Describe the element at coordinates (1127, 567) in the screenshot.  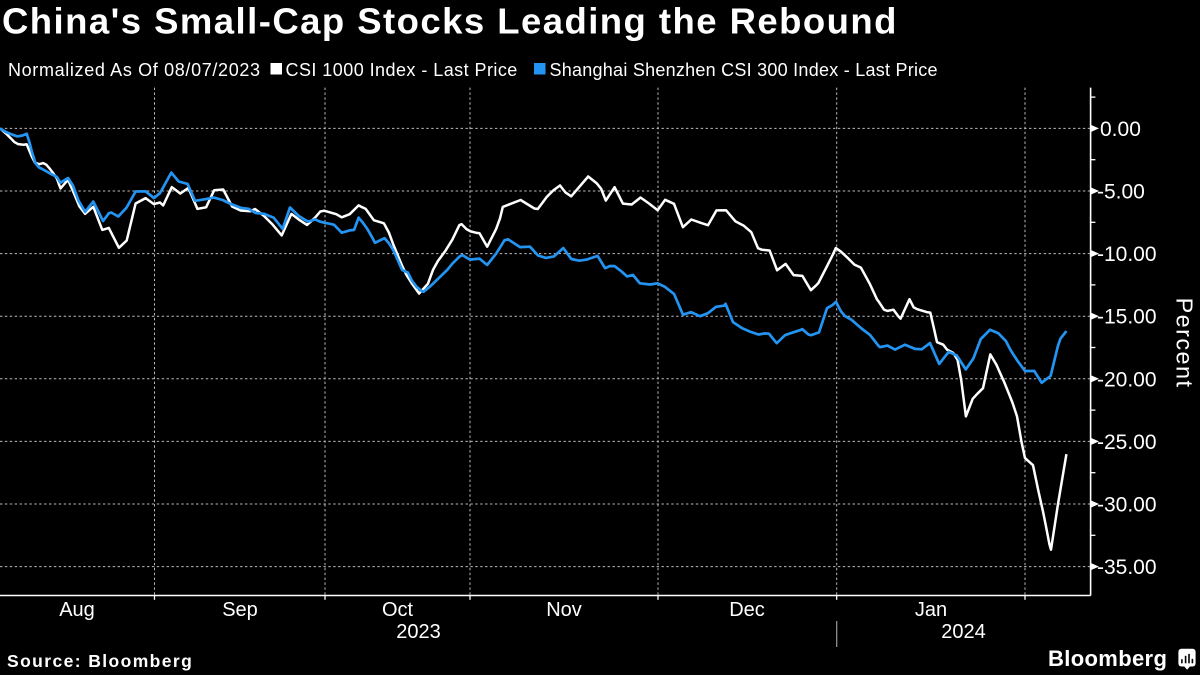
I see `svg-text: -35.00` at that location.